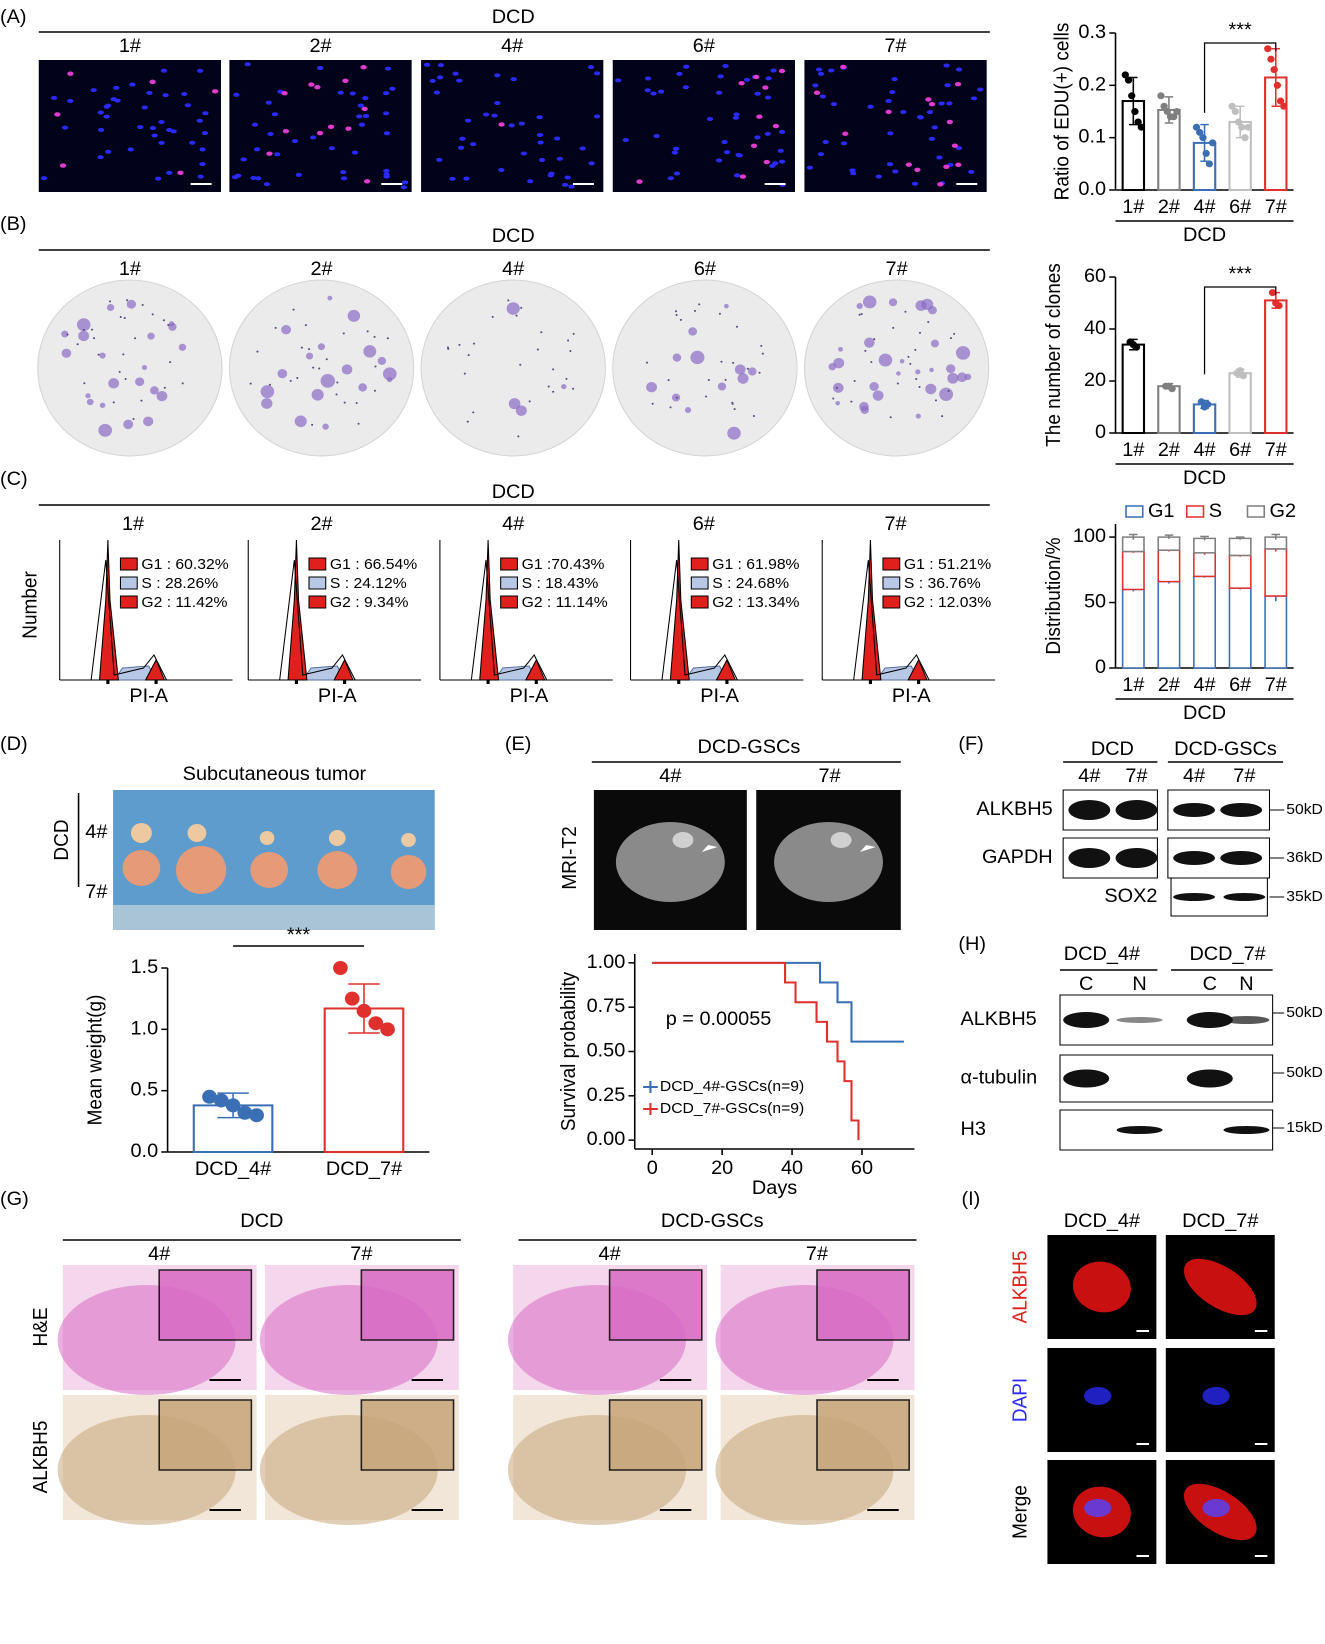  I want to click on stat-text: G1 : 66.54%, so click(374, 564).